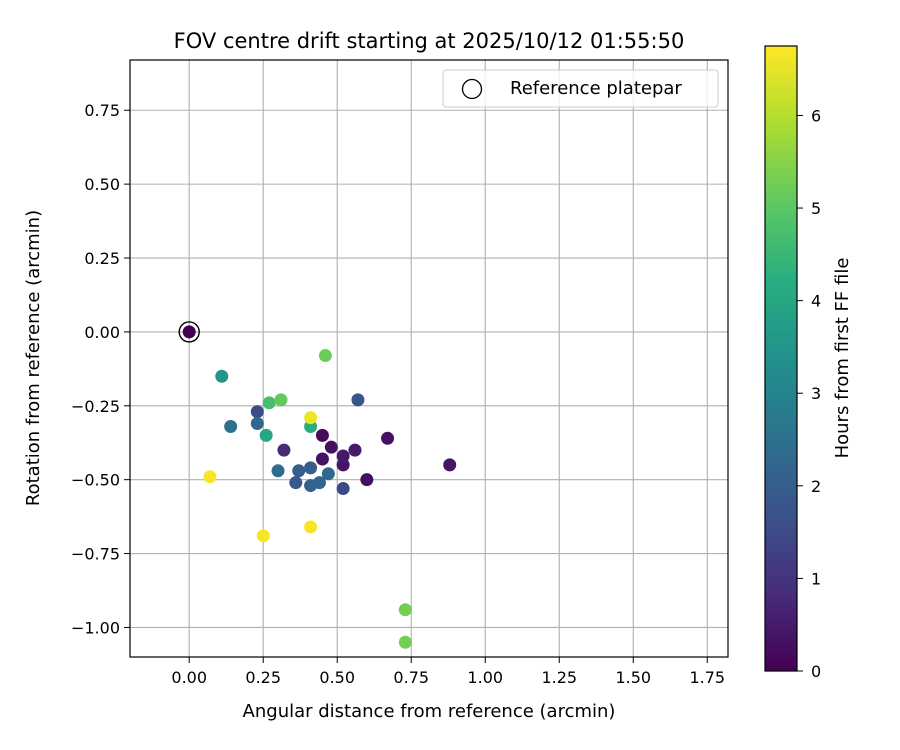  What do you see at coordinates (95, 554) in the screenshot?
I see `y-tick-label: −0.75` at bounding box center [95, 554].